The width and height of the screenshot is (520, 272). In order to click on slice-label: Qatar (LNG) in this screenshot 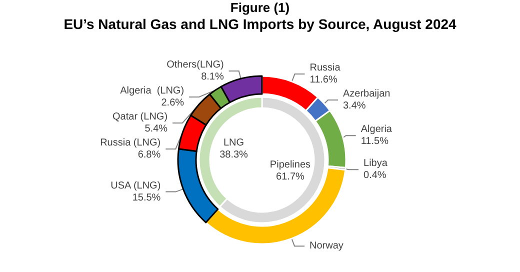, I will do `click(140, 116)`.